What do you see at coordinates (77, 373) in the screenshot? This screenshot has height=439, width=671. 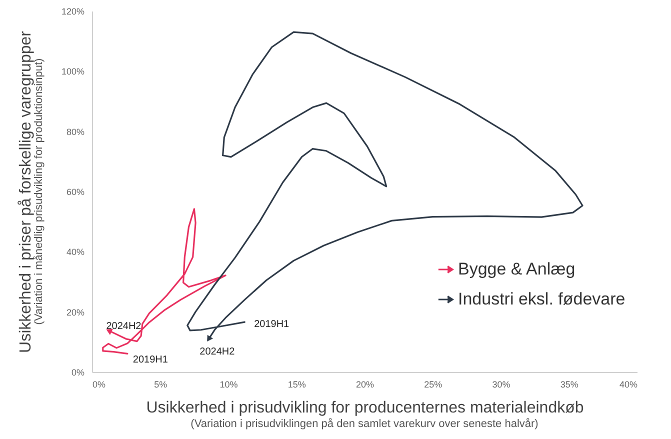 I see `y-tick-label: 0%` at bounding box center [77, 373].